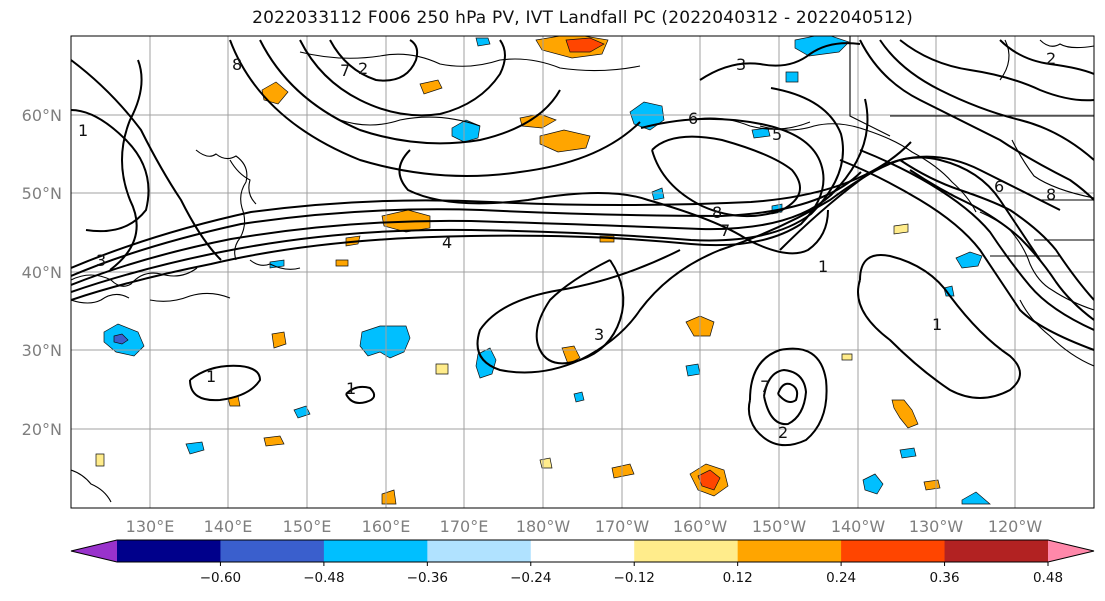 This screenshot has width=1105, height=601. What do you see at coordinates (1015, 526) in the screenshot?
I see `lon-label: 120°W` at bounding box center [1015, 526].